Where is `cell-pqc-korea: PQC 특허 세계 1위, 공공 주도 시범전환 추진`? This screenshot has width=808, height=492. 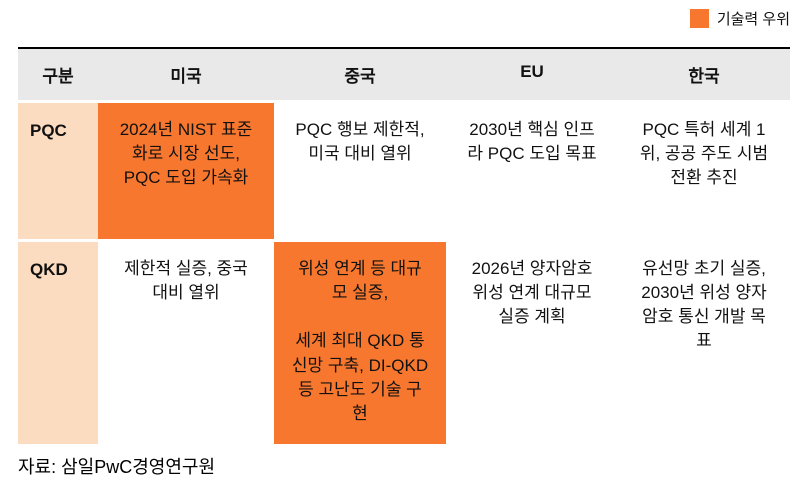 cell-pqc-korea: PQC 특허 세계 1위, 공공 주도 시범전환 추진 is located at coordinates (704, 154).